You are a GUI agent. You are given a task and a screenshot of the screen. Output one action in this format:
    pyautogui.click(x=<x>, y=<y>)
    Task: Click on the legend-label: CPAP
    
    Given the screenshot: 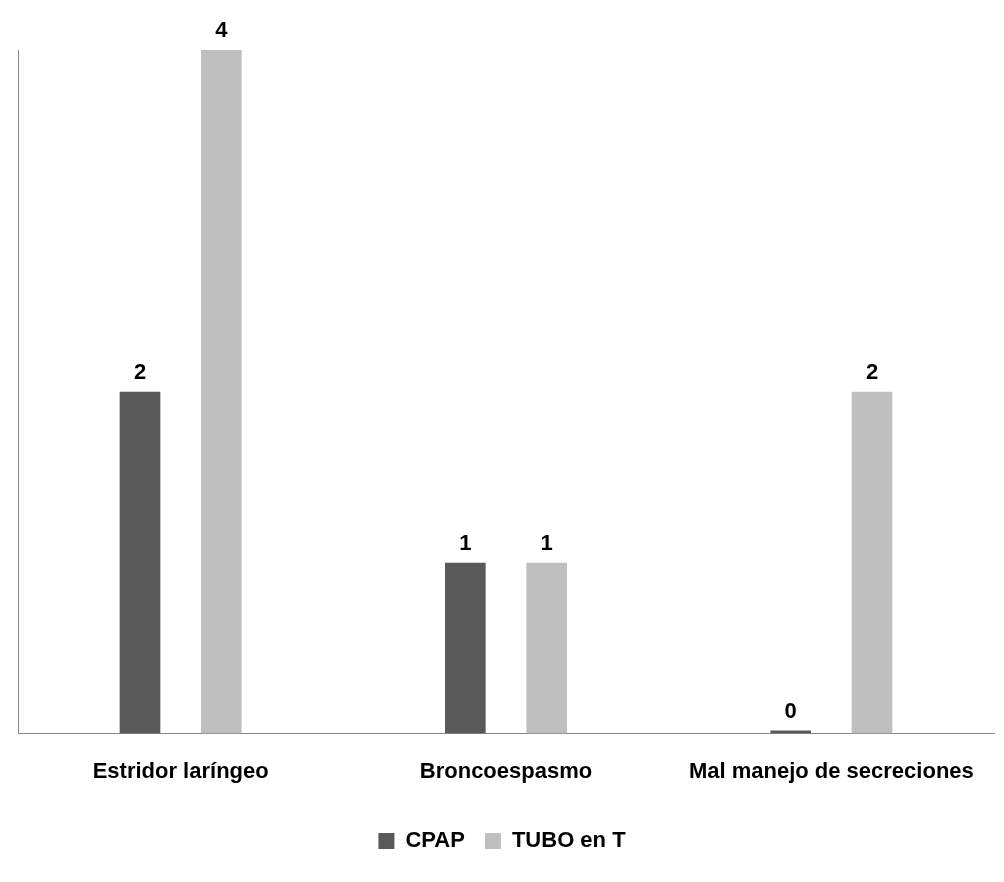 What is the action you would take?
    pyautogui.click(x=435, y=840)
    